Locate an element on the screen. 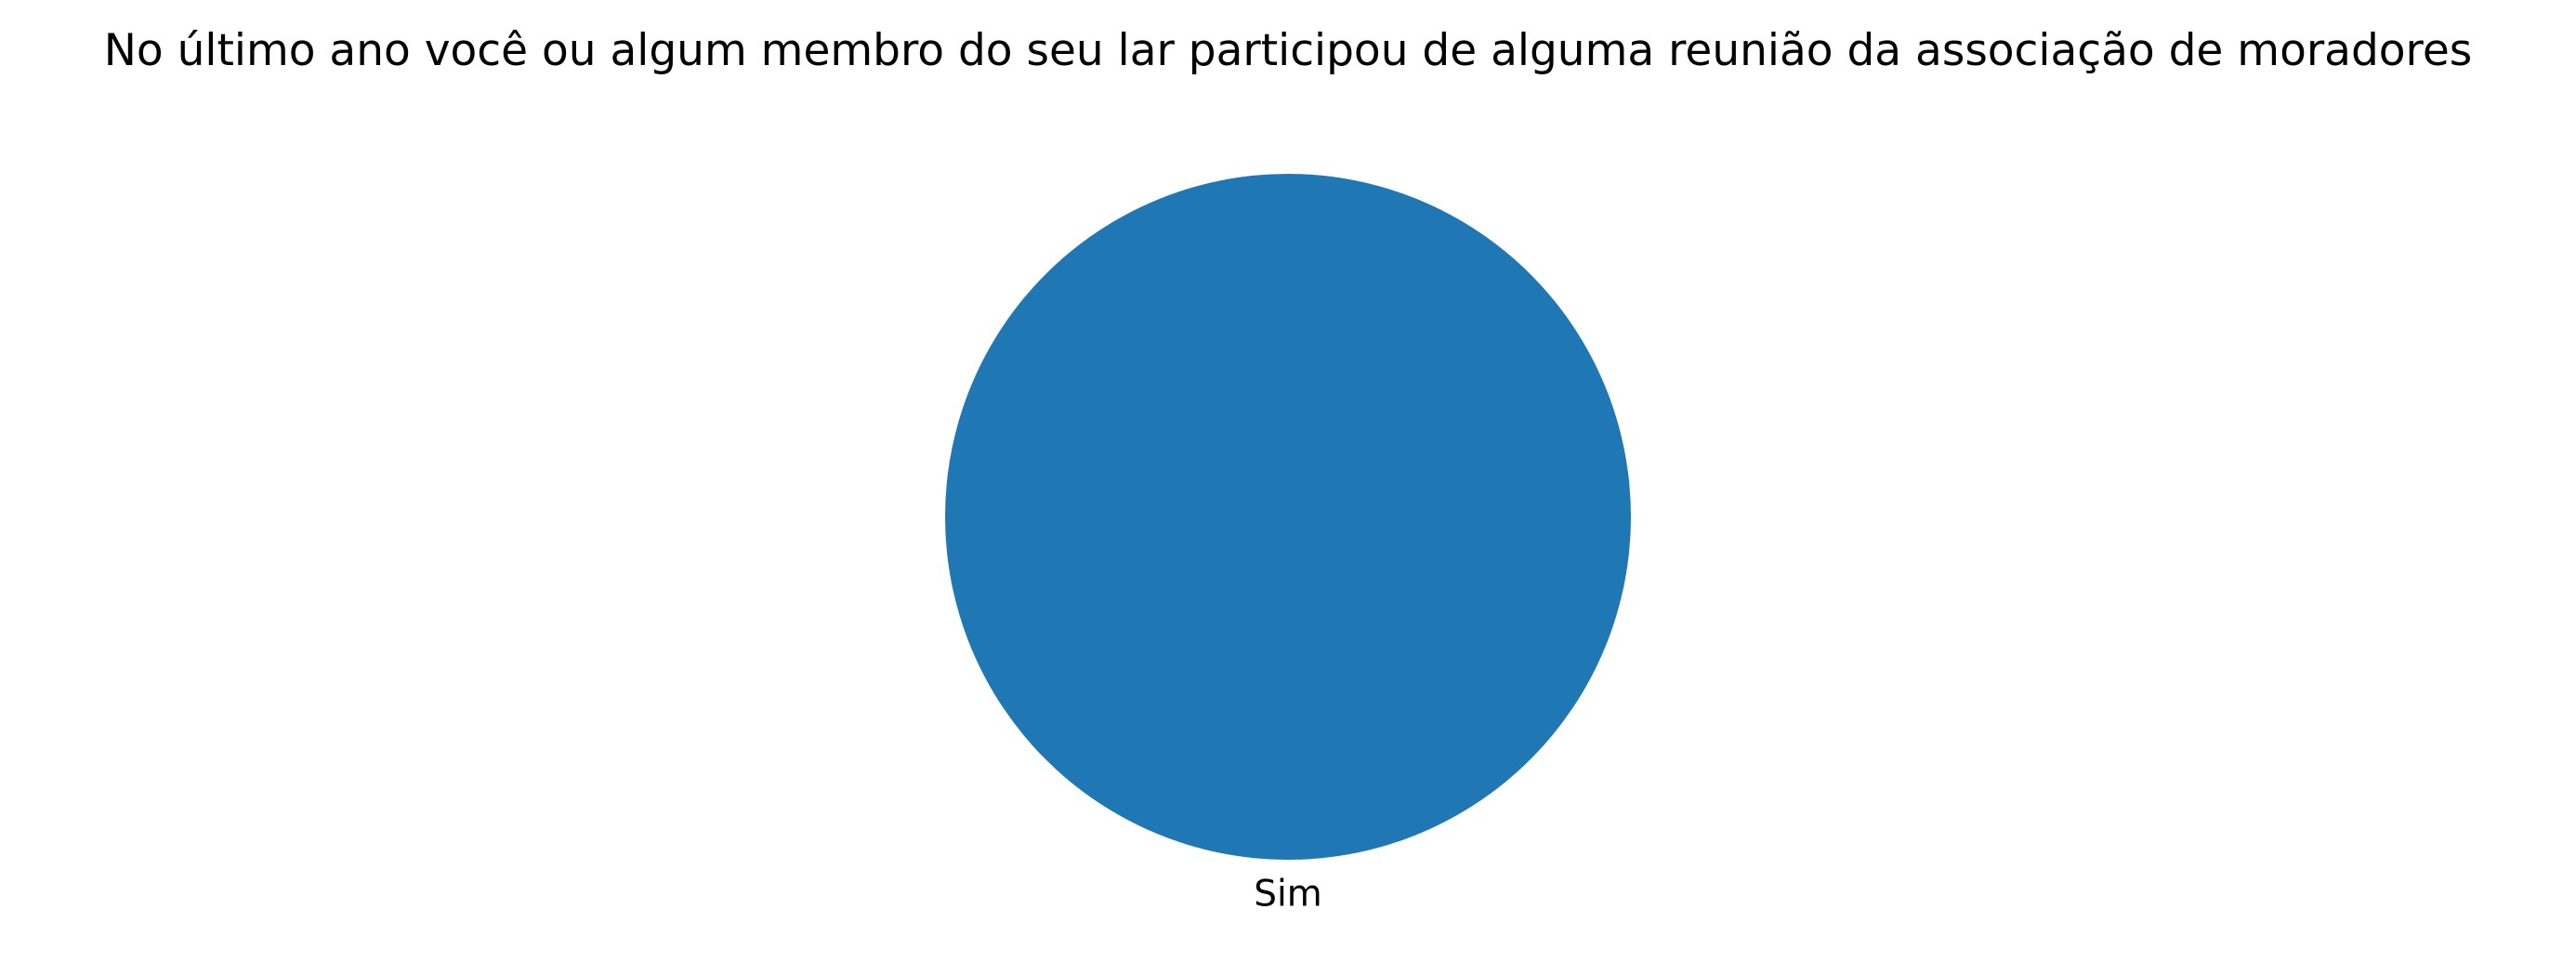 This screenshot has height=975, width=2576. pie-label-sim: Sim is located at coordinates (1288, 894).